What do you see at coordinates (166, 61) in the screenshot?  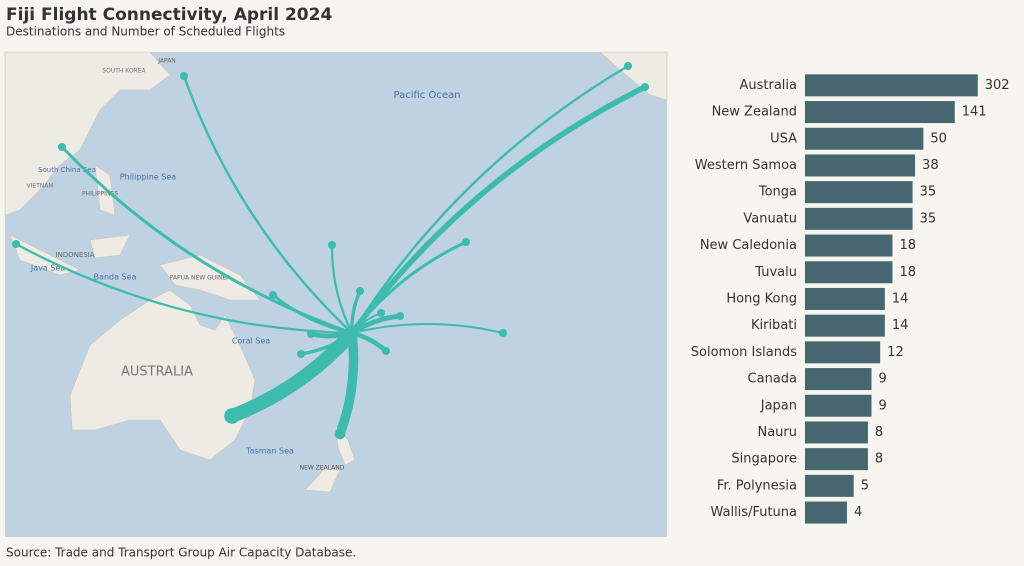 I see `map-label: JAPAN` at bounding box center [166, 61].